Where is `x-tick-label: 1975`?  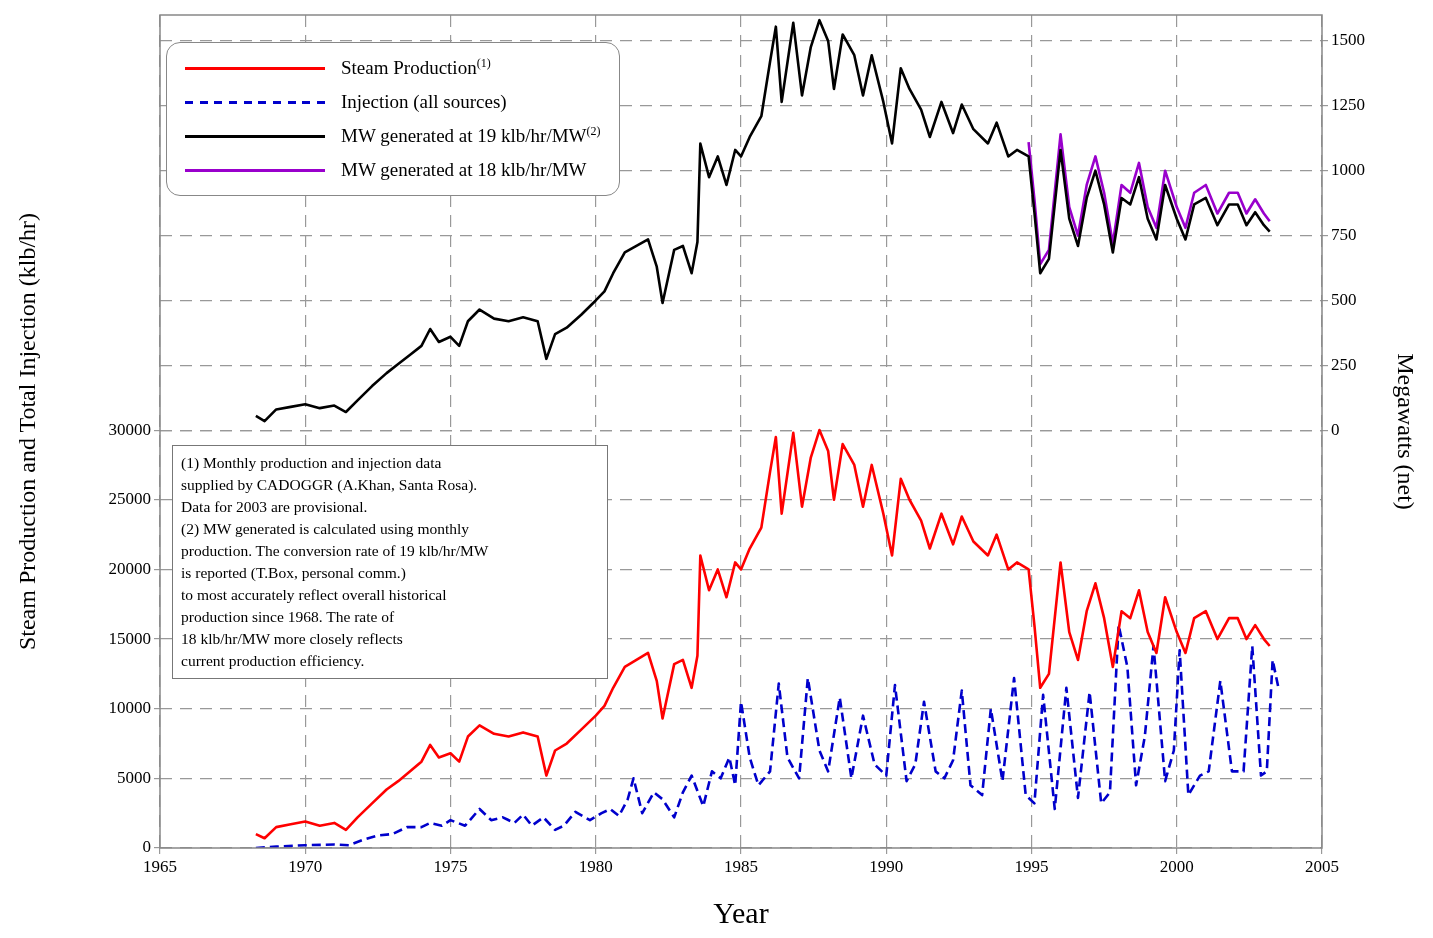
x-tick-label: 1975 is located at coordinates (450, 866).